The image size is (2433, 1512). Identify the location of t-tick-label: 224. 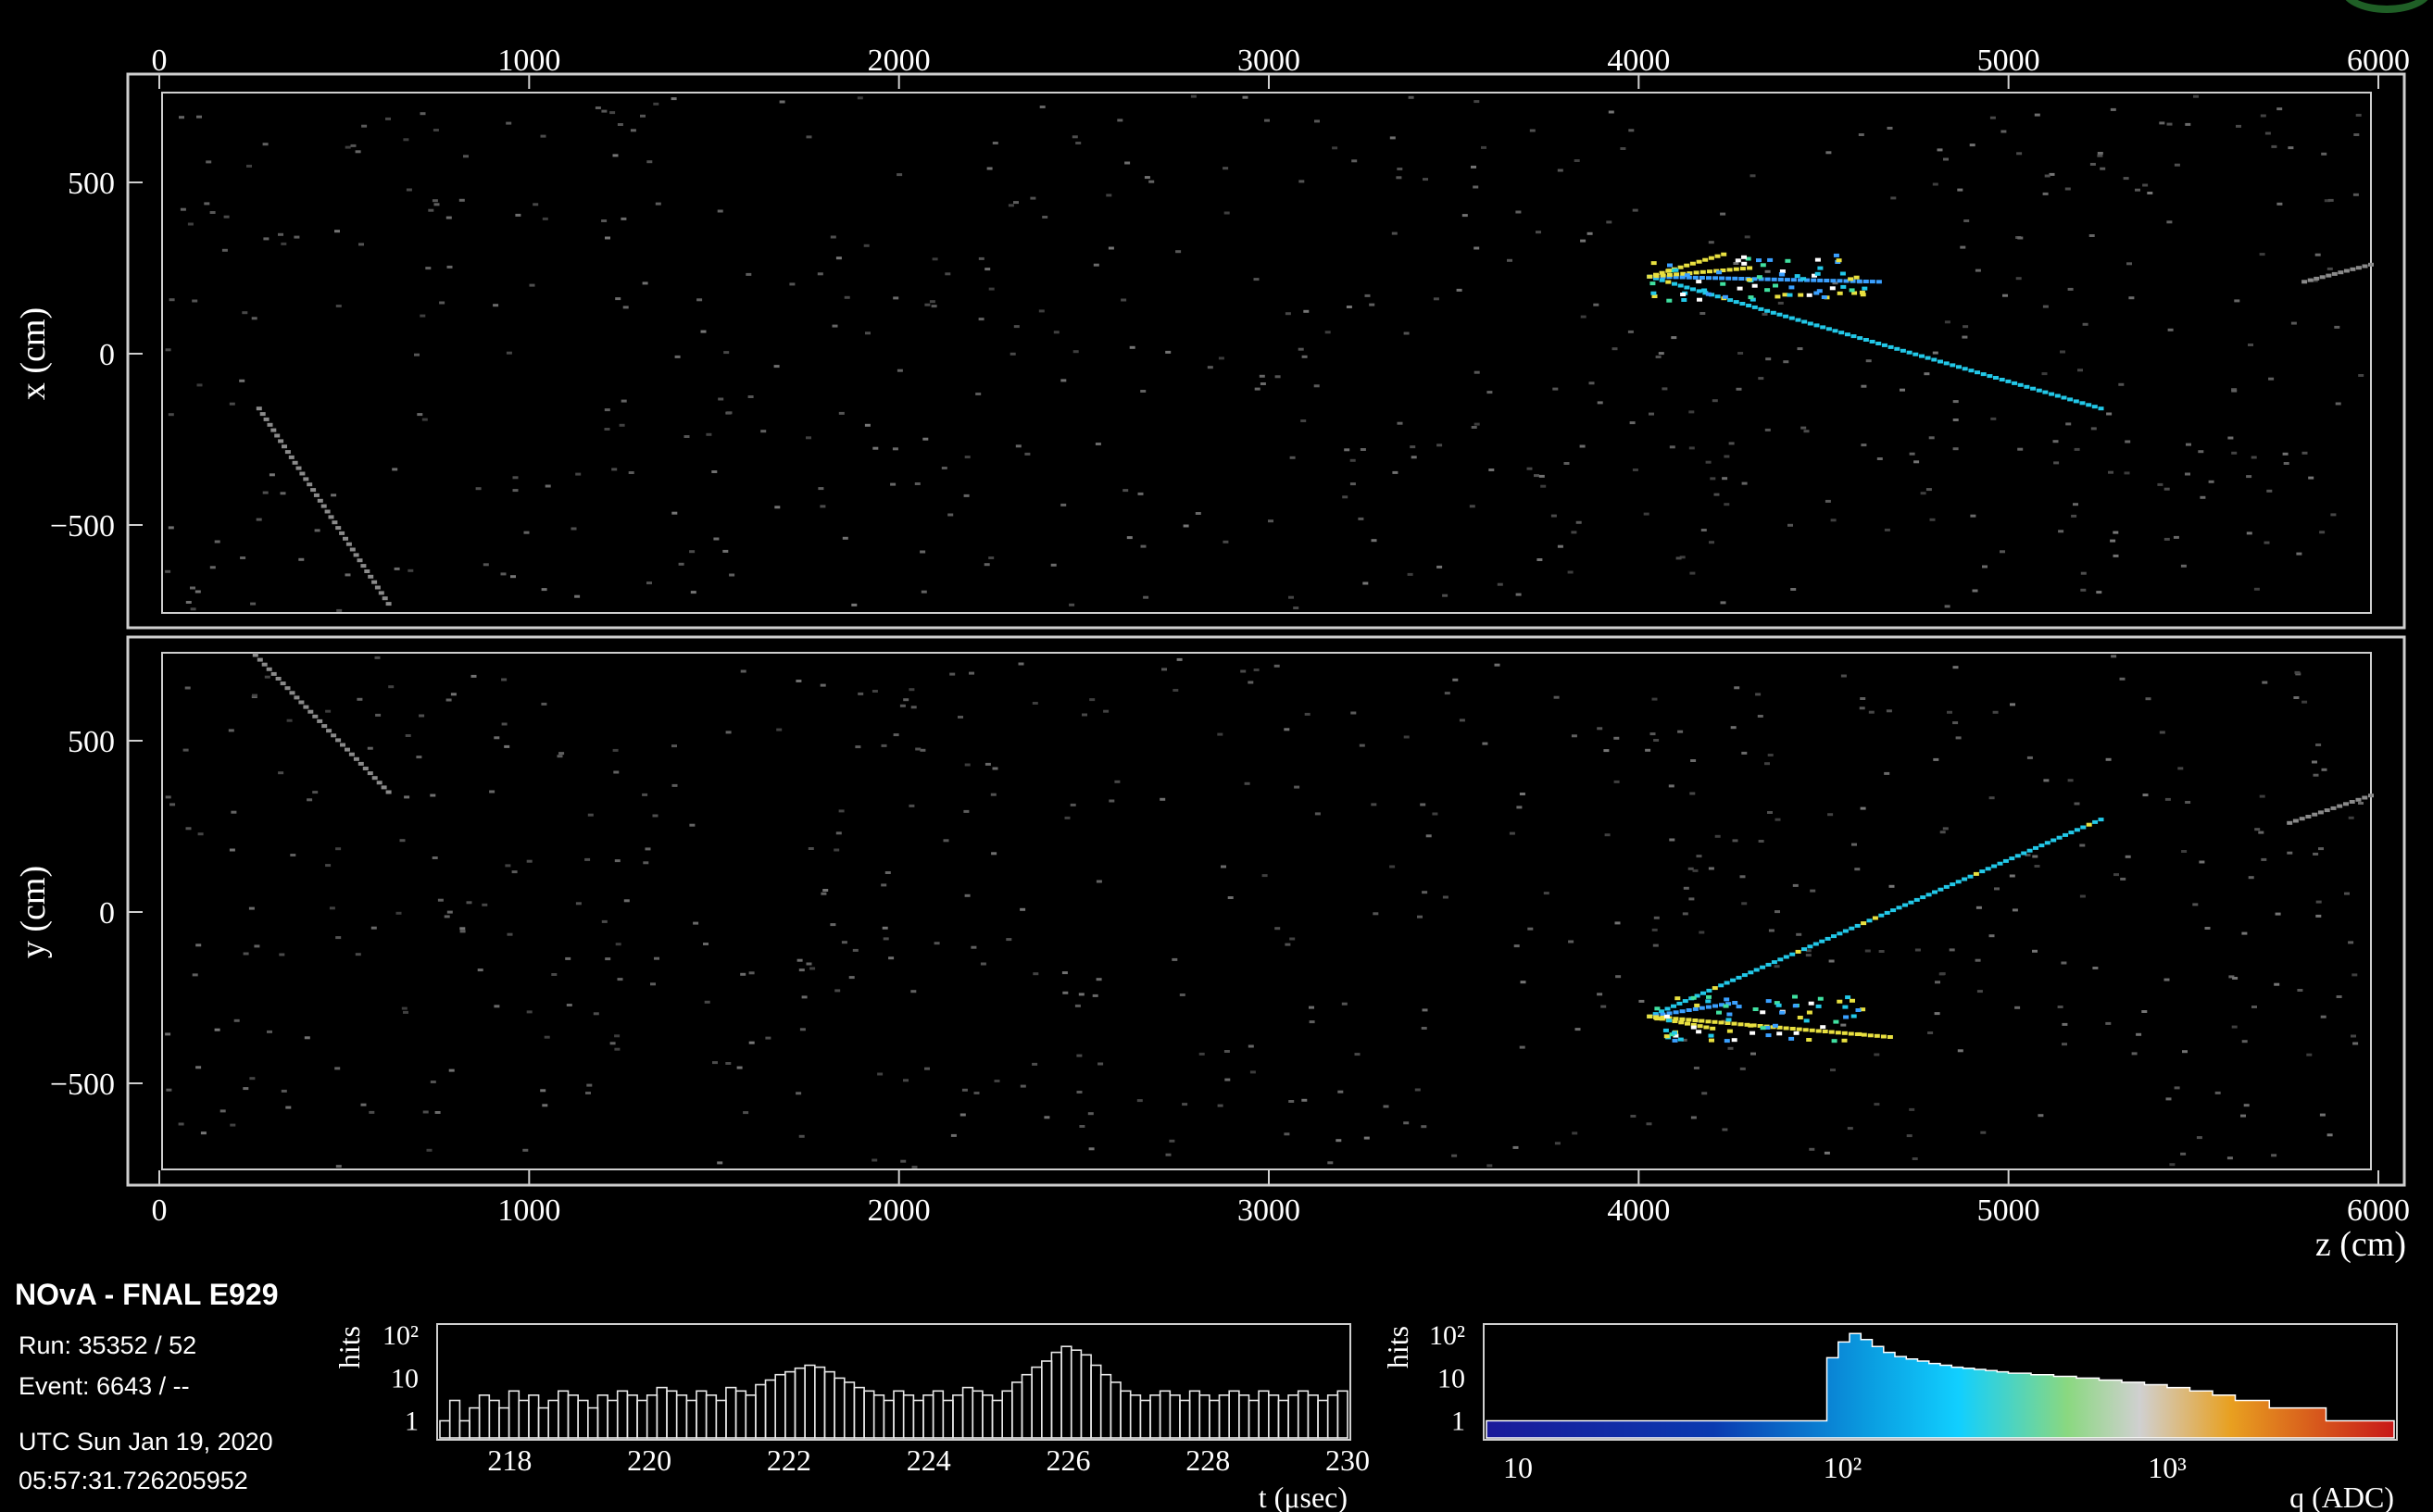
(929, 1460).